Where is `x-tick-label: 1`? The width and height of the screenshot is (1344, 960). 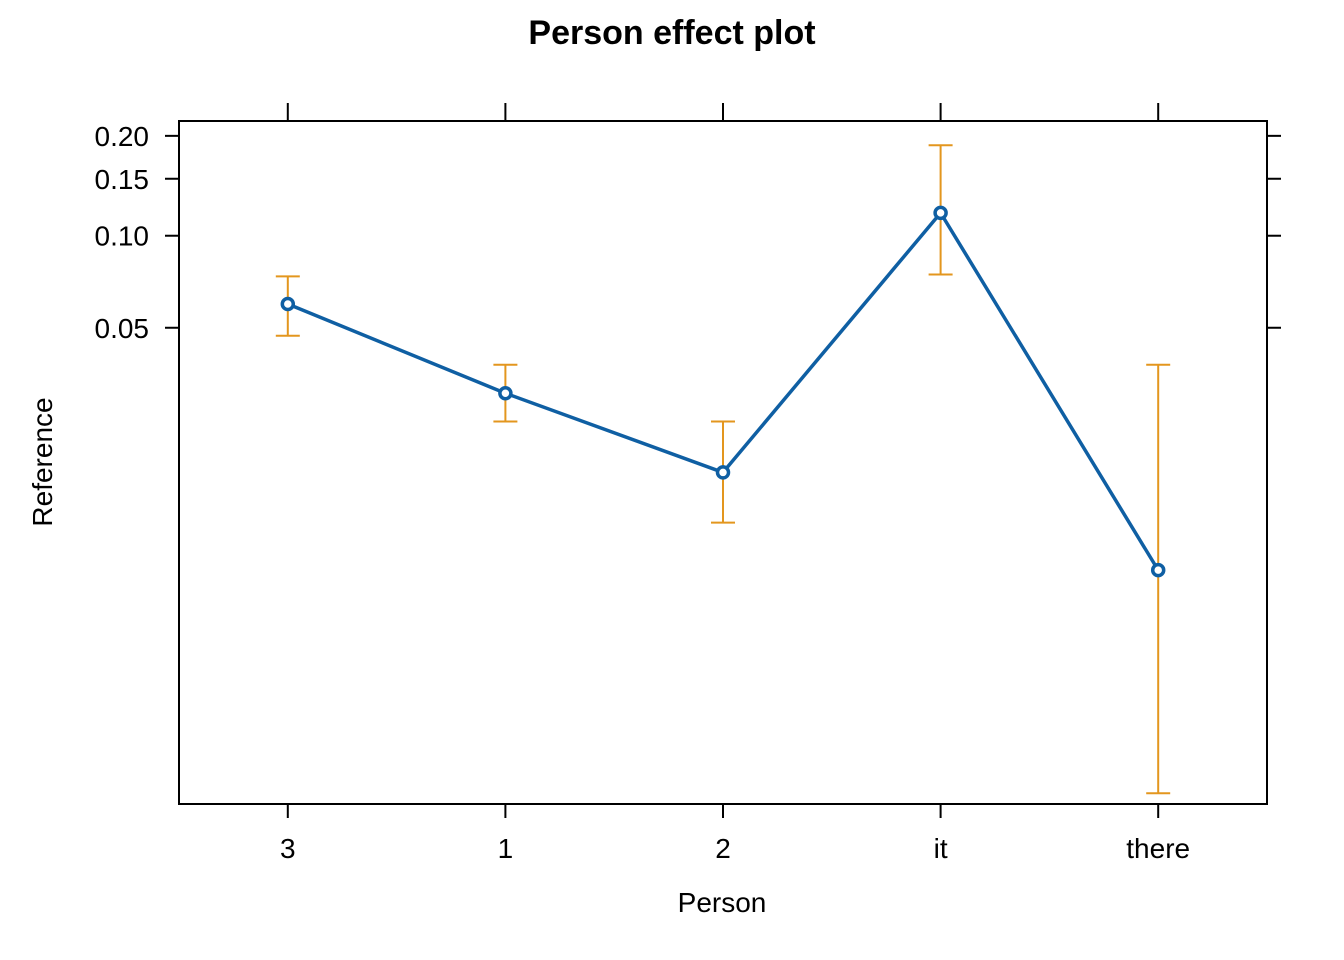 x-tick-label: 1 is located at coordinates (506, 848).